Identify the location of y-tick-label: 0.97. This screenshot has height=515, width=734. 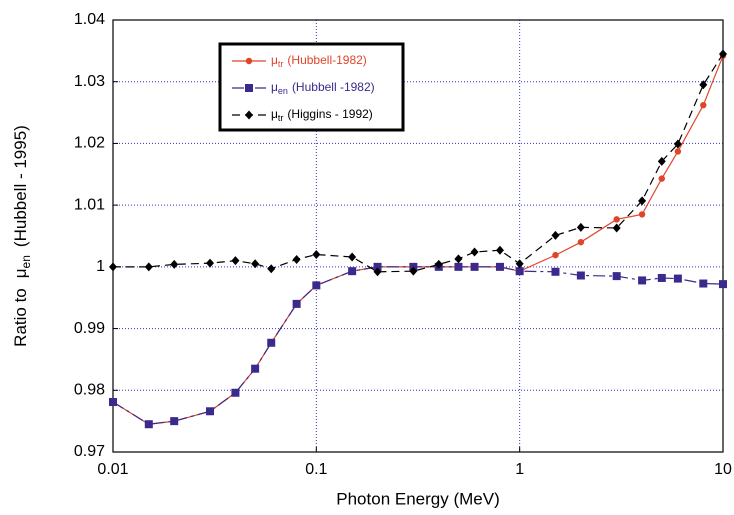
(89, 451).